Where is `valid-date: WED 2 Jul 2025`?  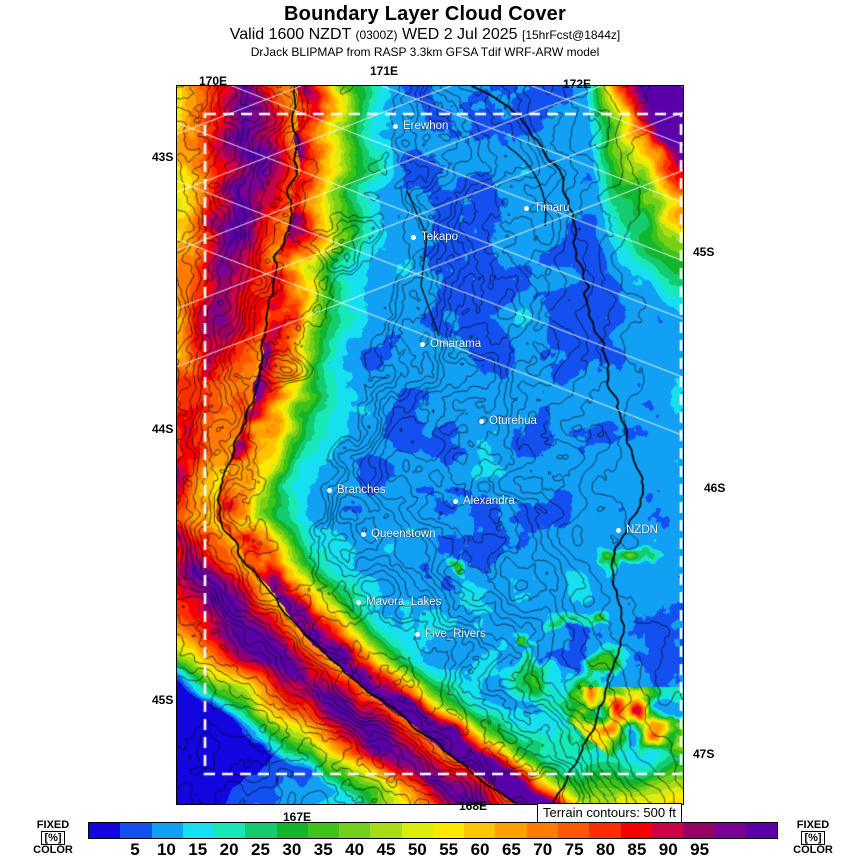
valid-date: WED 2 Jul 2025 is located at coordinates (459, 34).